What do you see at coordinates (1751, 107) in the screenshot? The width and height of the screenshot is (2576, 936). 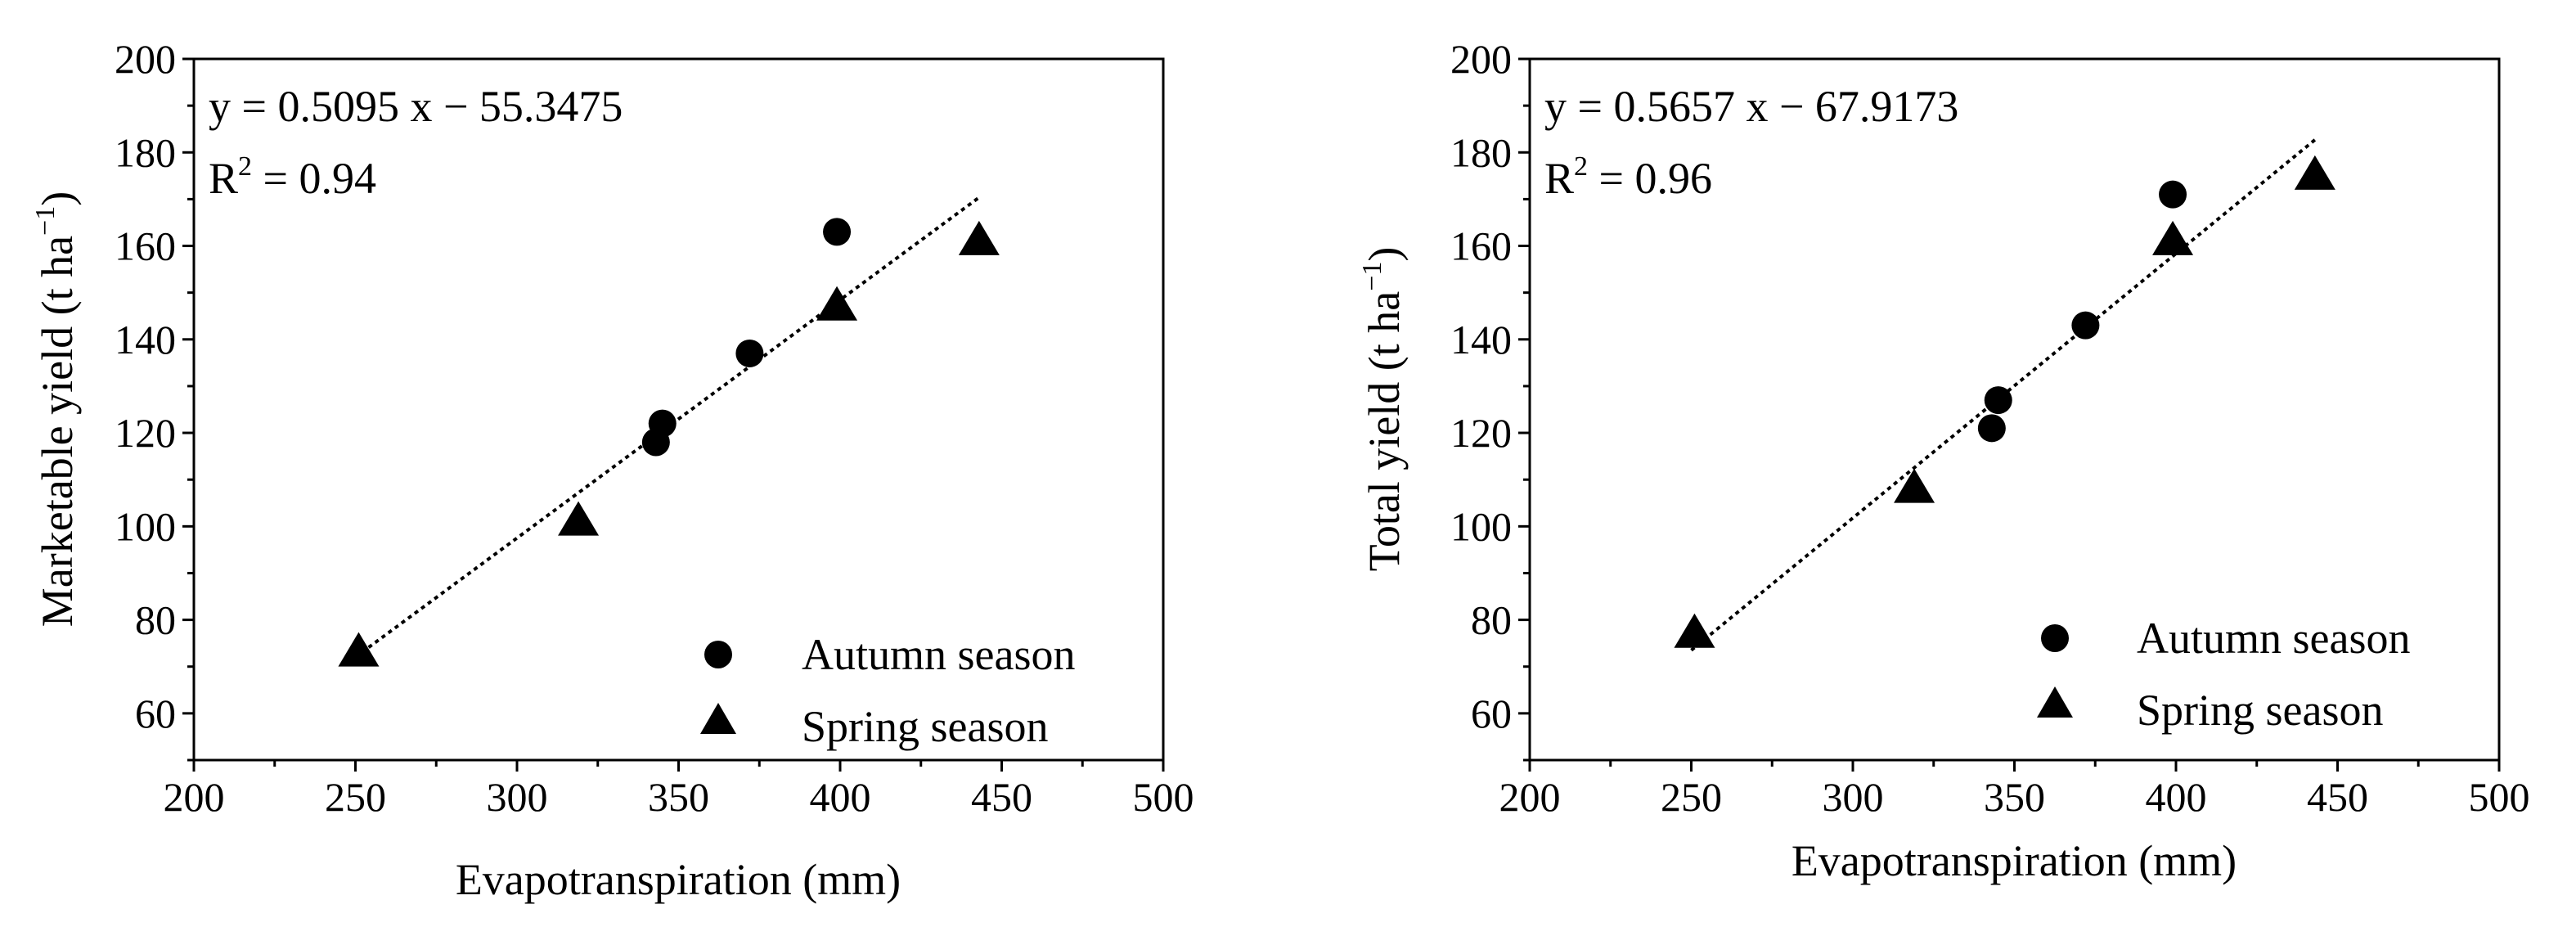 I see `equation-text: y = 0.5657 x − 67.9173` at bounding box center [1751, 107].